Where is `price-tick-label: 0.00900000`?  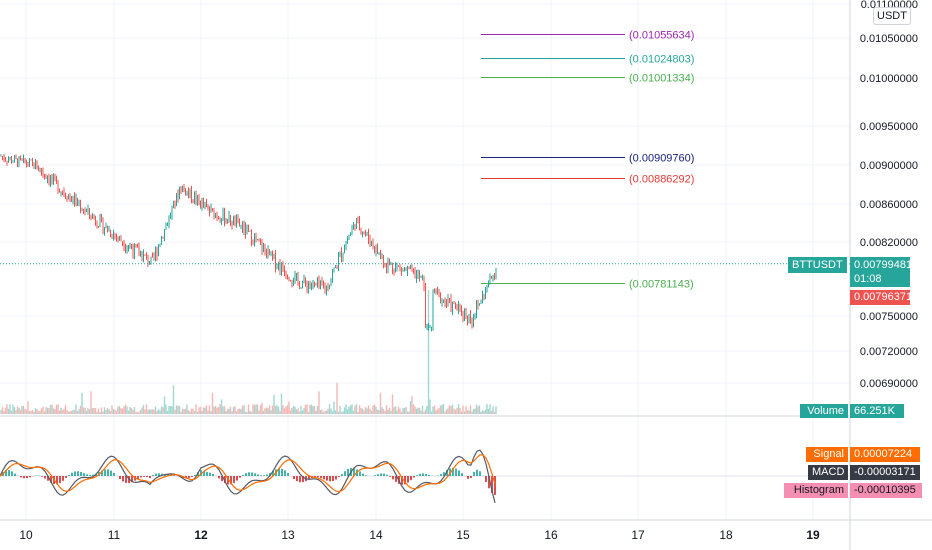 price-tick-label: 0.00900000 is located at coordinates (889, 166).